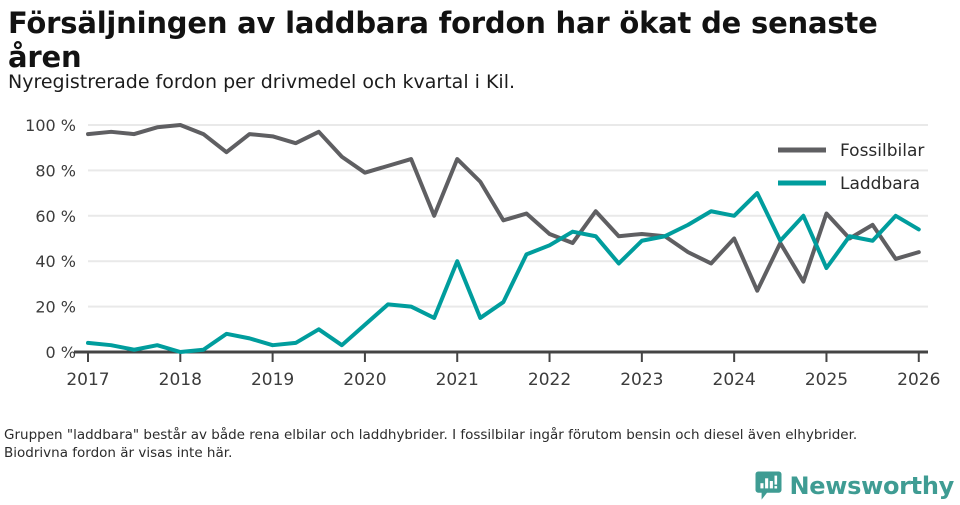  I want to click on newsworthy-logo: Newsworthy, so click(854, 486).